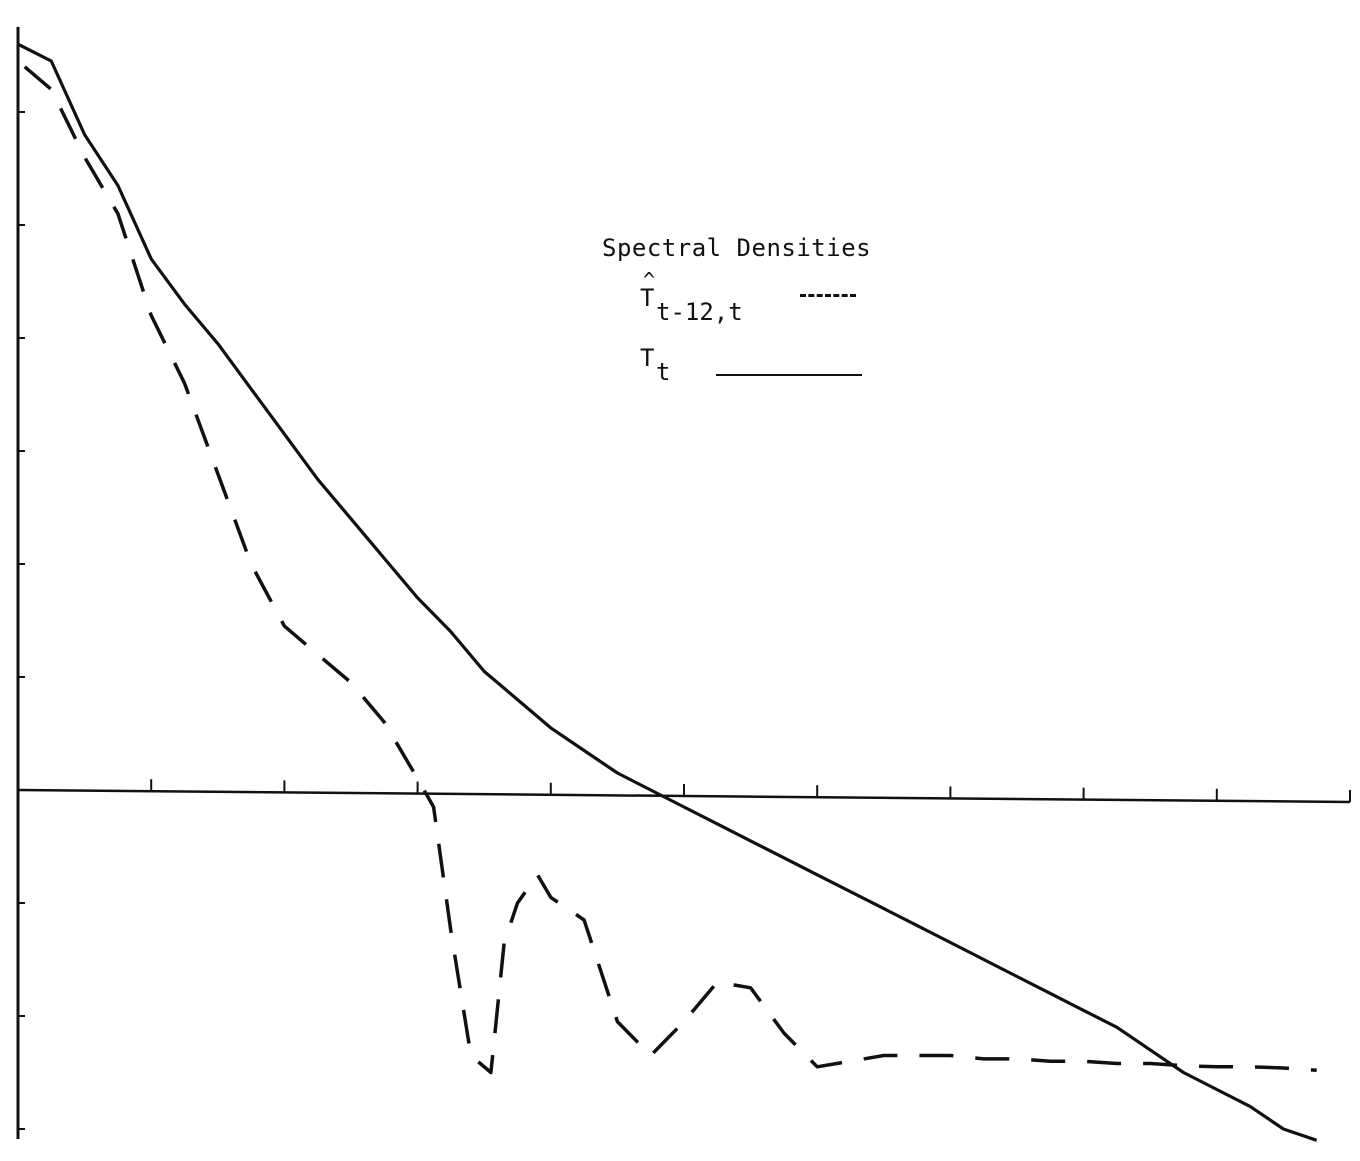 The width and height of the screenshot is (1360, 1161). Describe the element at coordinates (789, 375) in the screenshot. I see `legend-solid-line-swatch` at that location.